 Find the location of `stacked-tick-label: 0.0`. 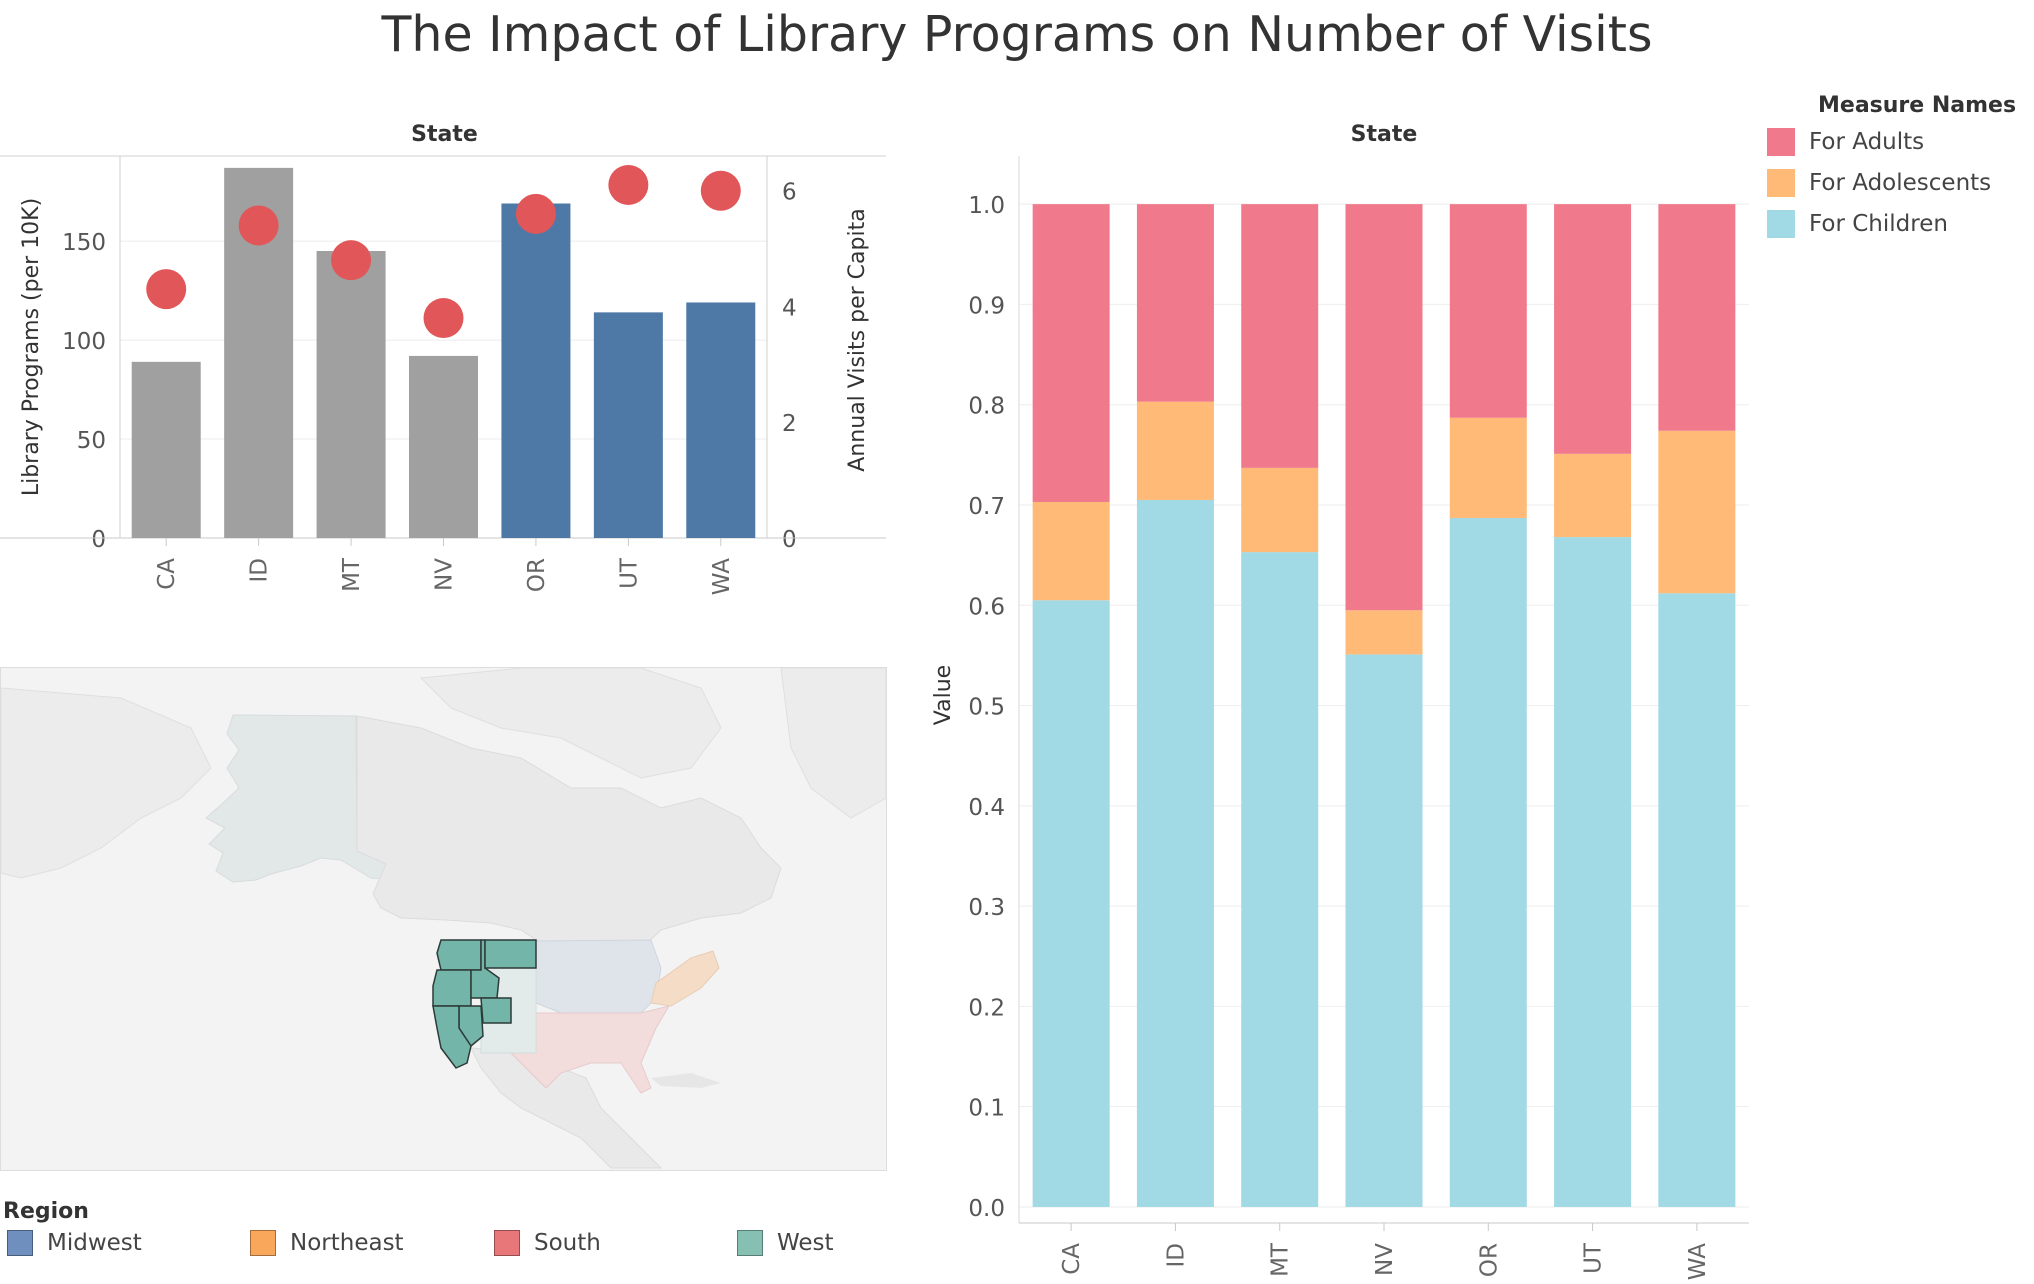

stacked-tick-label: 0.0 is located at coordinates (986, 1209).